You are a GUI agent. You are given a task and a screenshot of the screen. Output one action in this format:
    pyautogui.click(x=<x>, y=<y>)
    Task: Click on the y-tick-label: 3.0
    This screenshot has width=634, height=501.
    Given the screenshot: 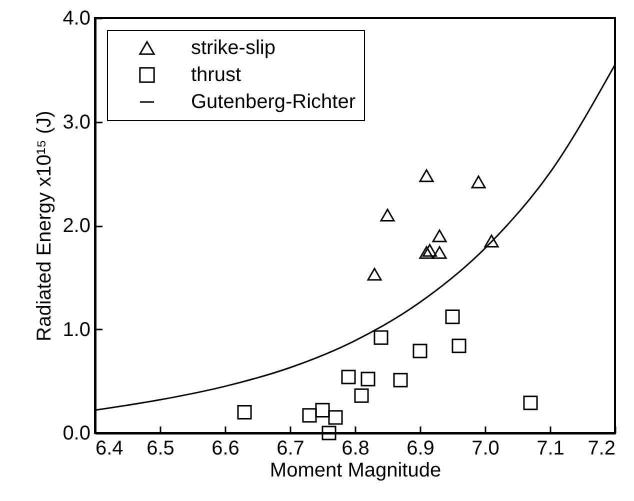 What is the action you would take?
    pyautogui.click(x=76, y=122)
    